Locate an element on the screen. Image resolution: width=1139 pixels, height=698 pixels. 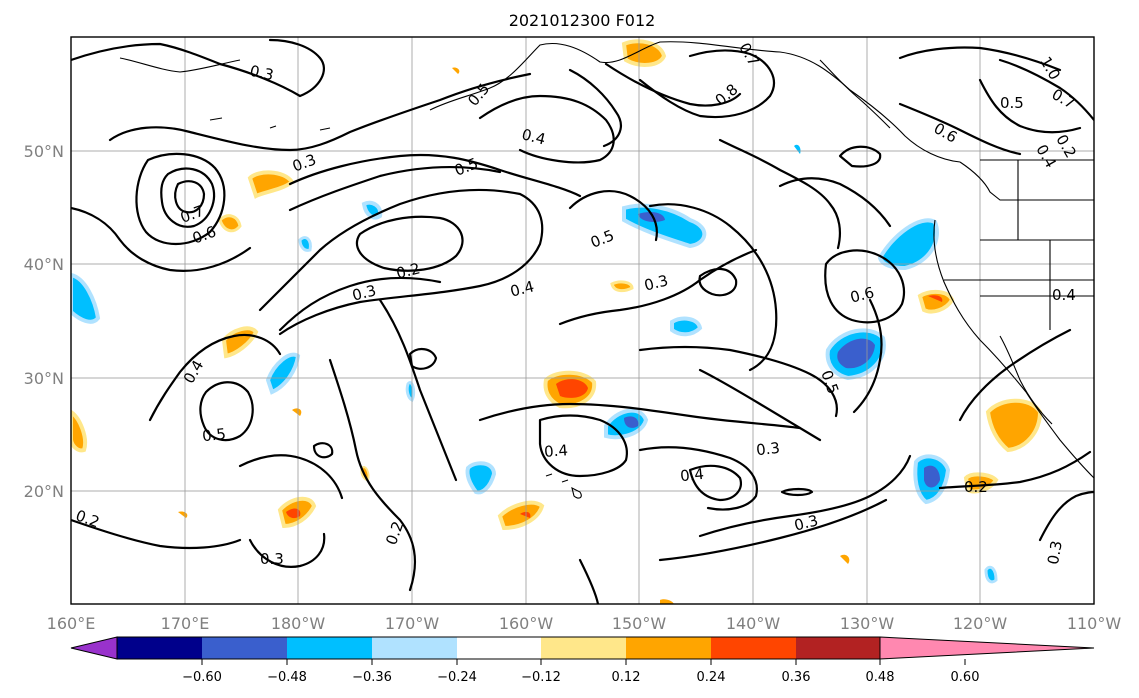
lat-label: 20°N is located at coordinates (44, 491).